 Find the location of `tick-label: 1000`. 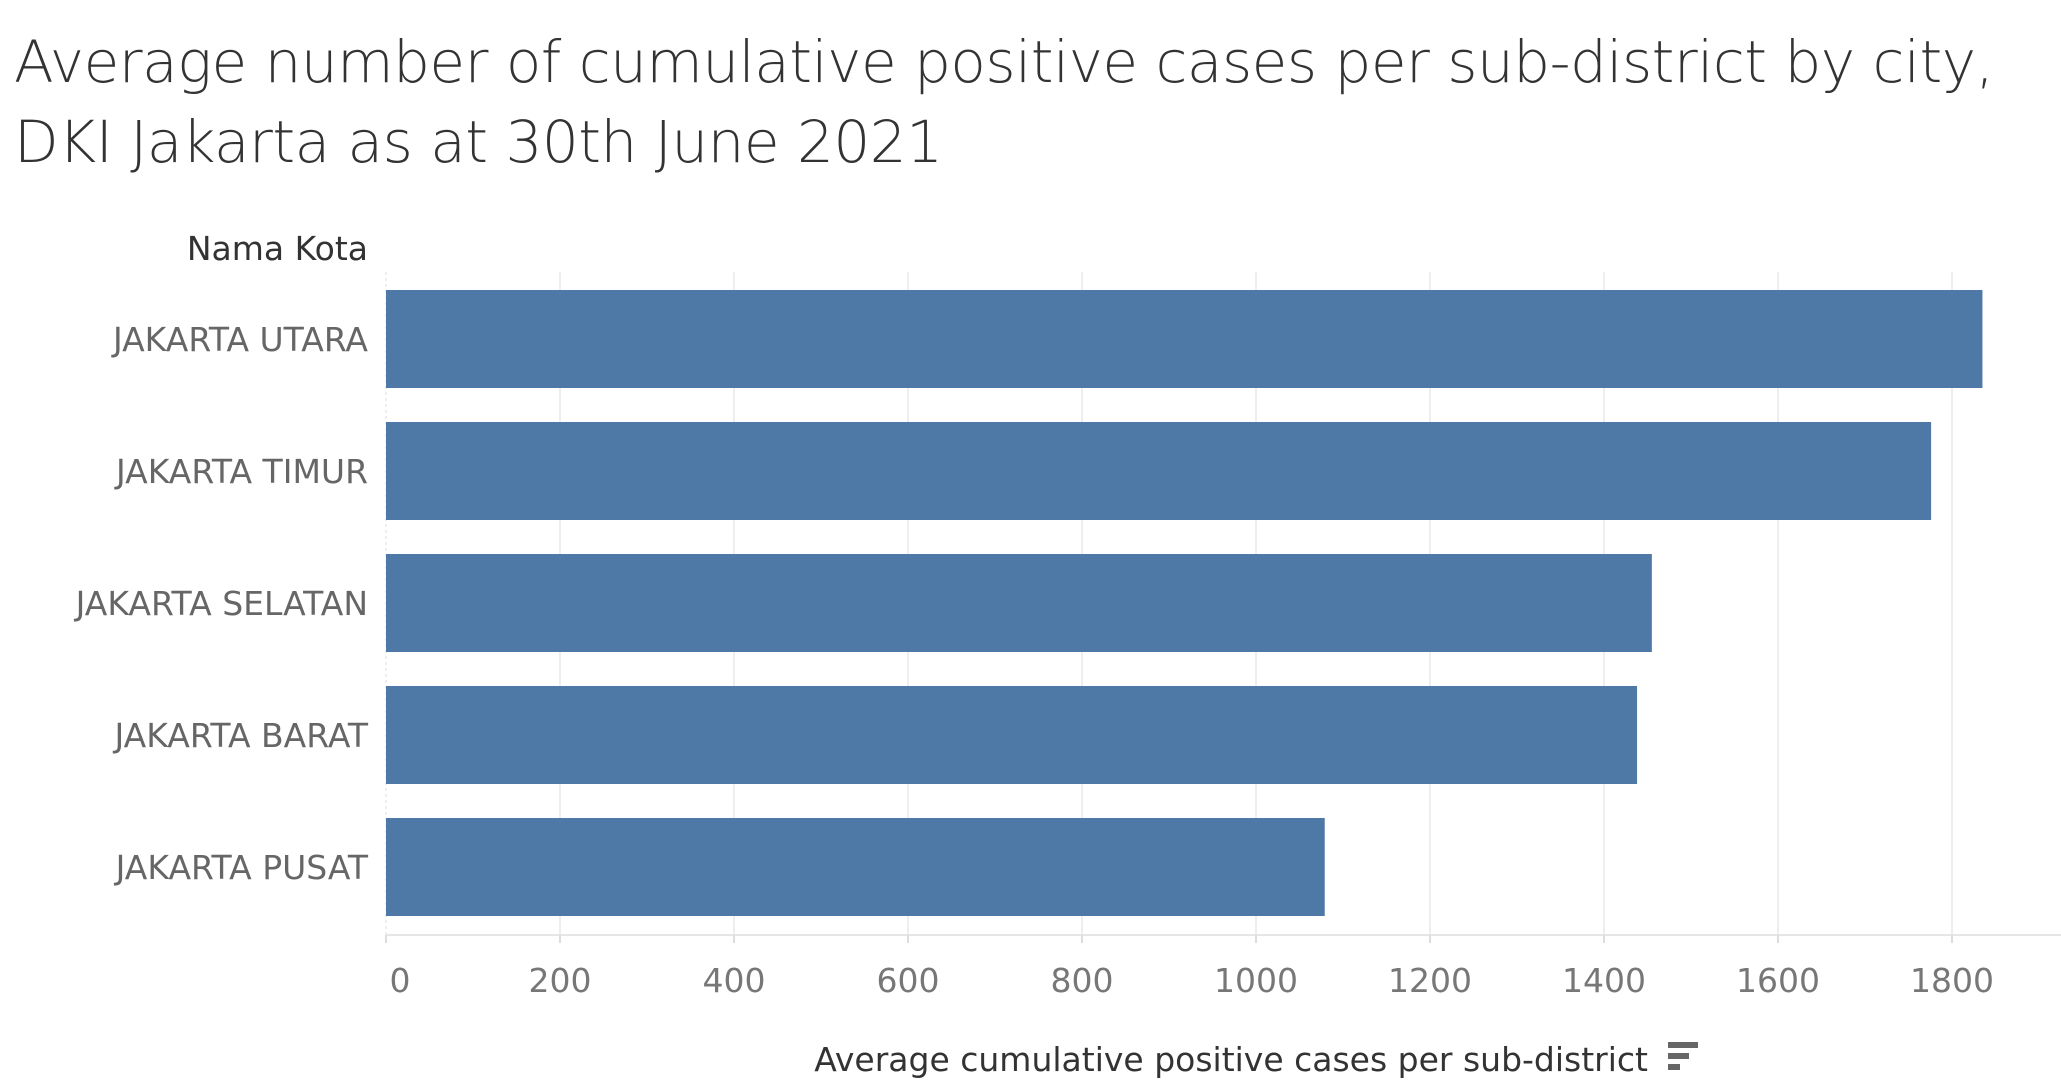

tick-label: 1000 is located at coordinates (1256, 980).